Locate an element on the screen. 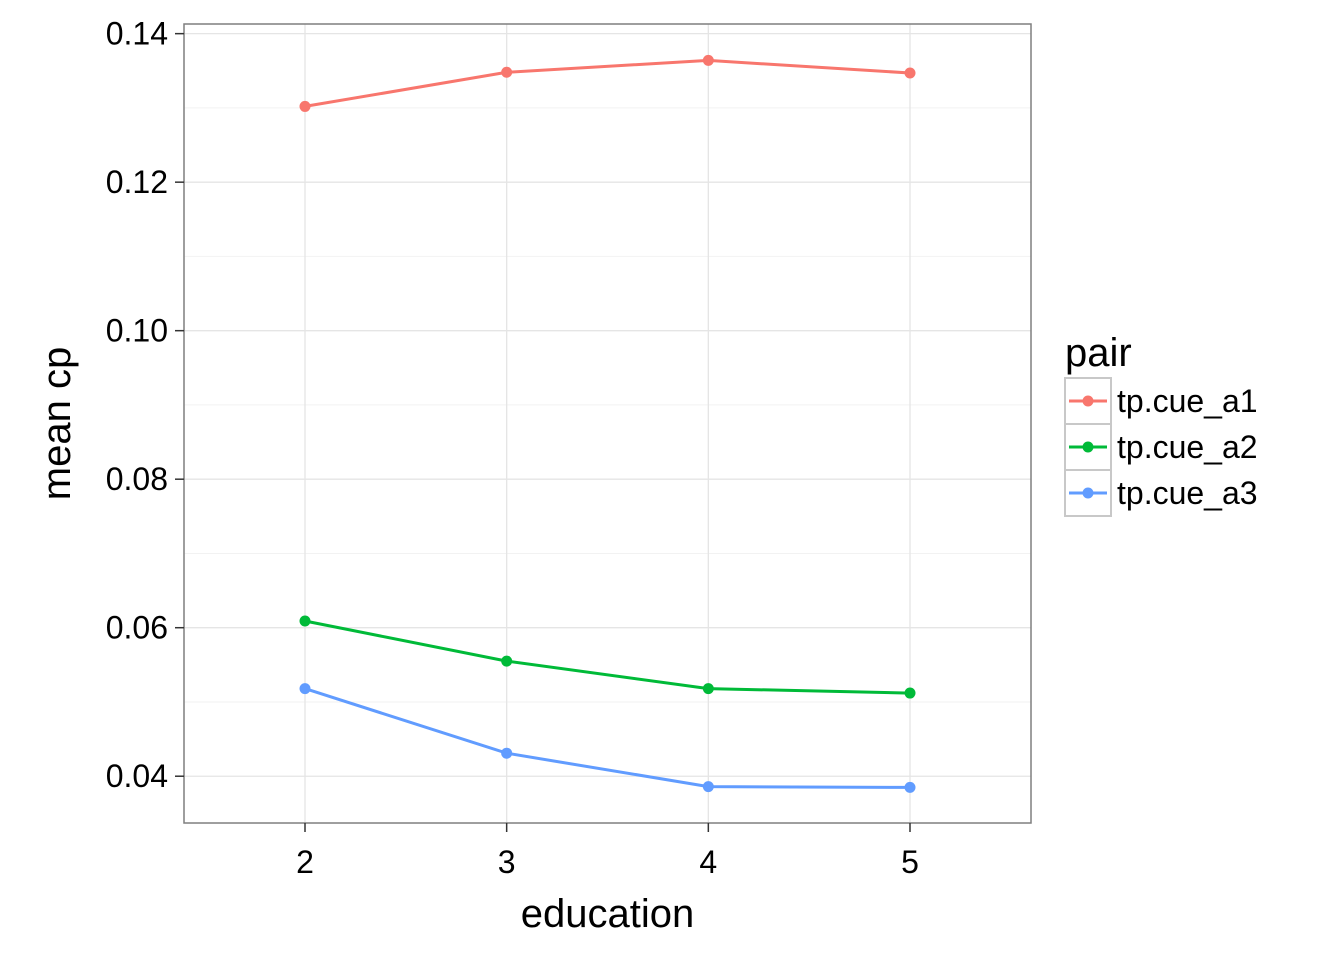  series-tp.cue_a1 is located at coordinates (607, 83).